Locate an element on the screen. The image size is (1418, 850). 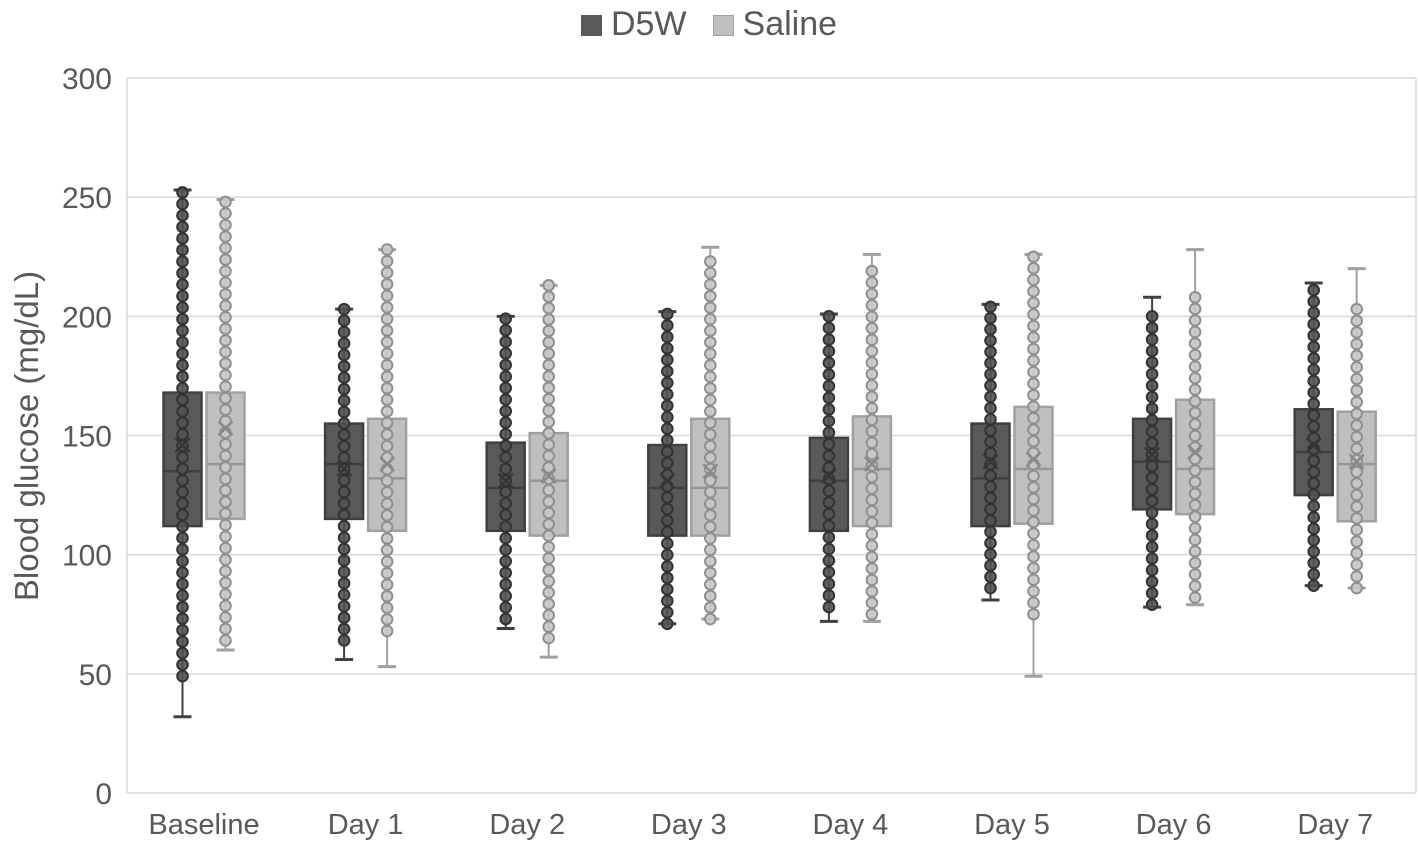
x-category-label: Baseline is located at coordinates (203, 825).